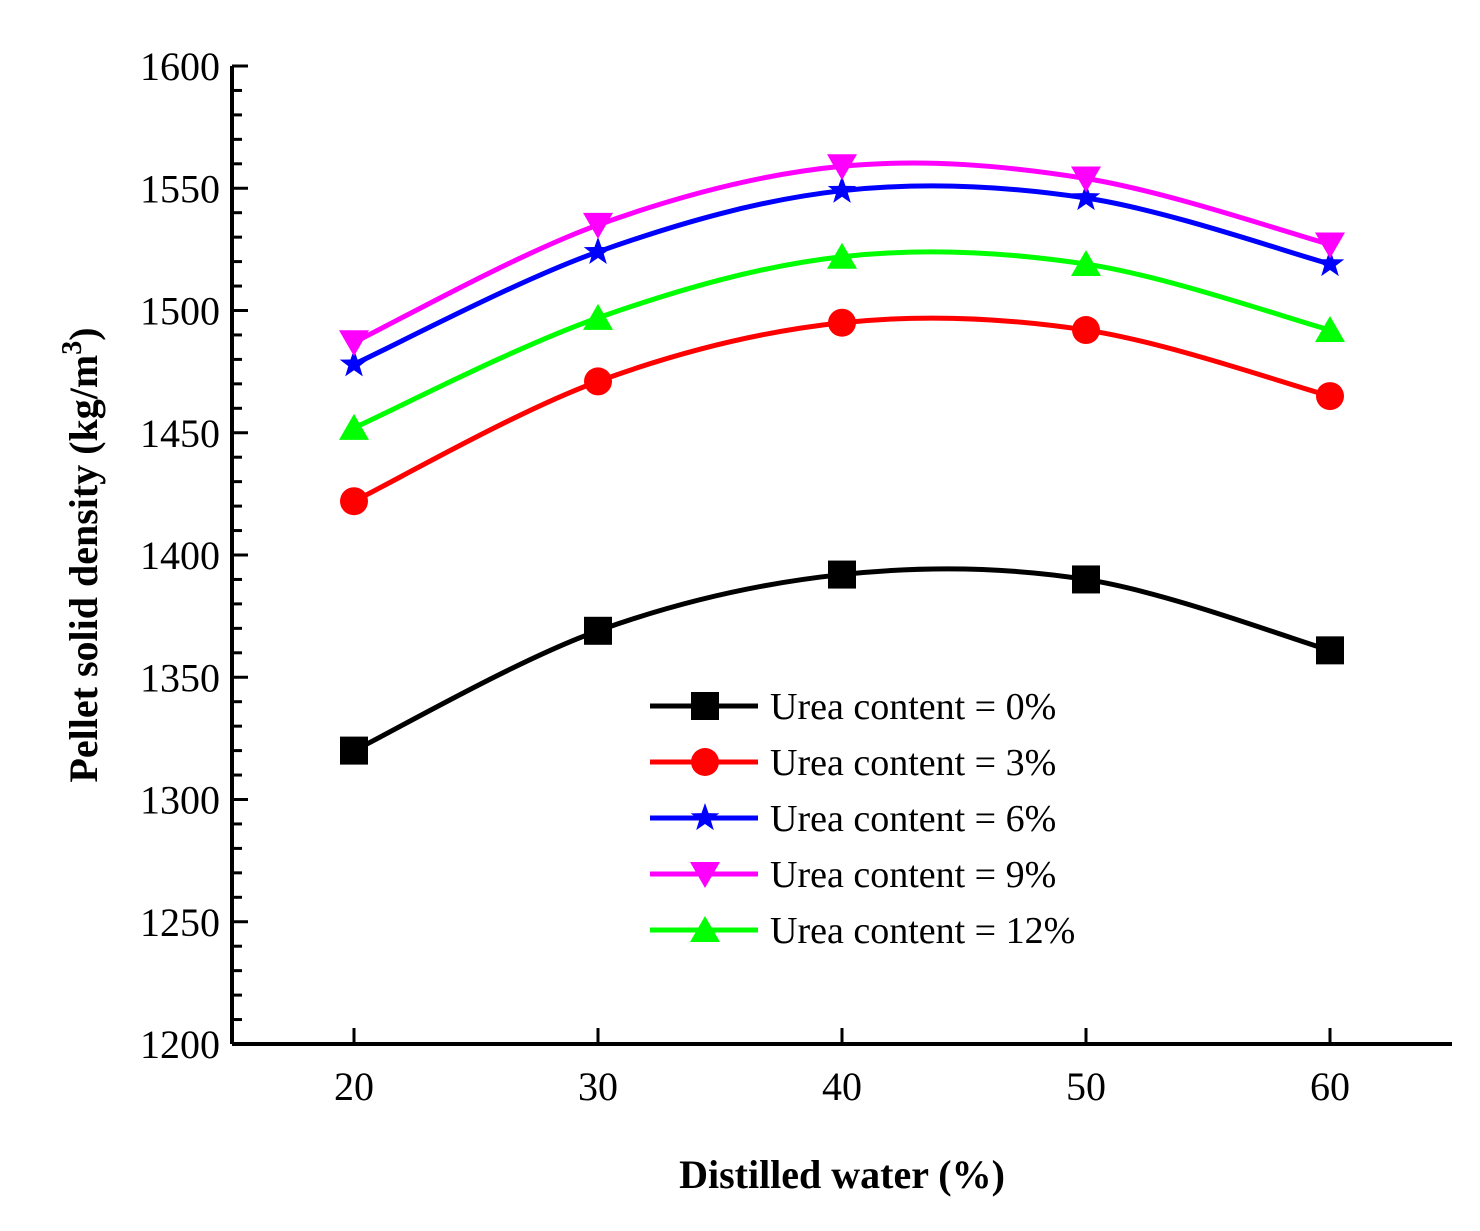 The width and height of the screenshot is (1480, 1231). Describe the element at coordinates (1330, 1086) in the screenshot. I see `x-tick-label: 60` at that location.